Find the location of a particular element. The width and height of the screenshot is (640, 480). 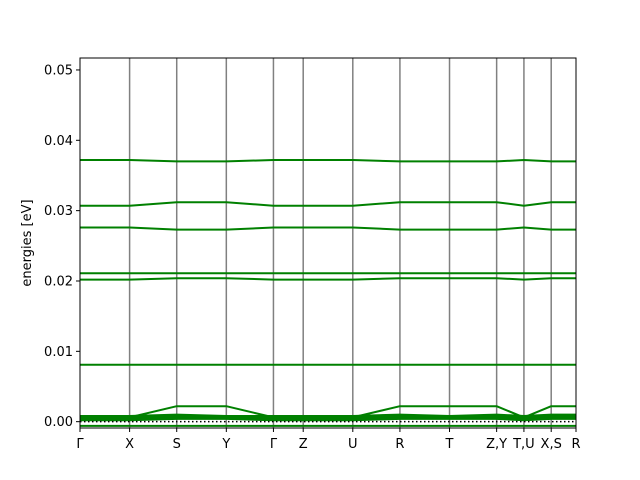

x-tick-label: Y is located at coordinates (225, 444).